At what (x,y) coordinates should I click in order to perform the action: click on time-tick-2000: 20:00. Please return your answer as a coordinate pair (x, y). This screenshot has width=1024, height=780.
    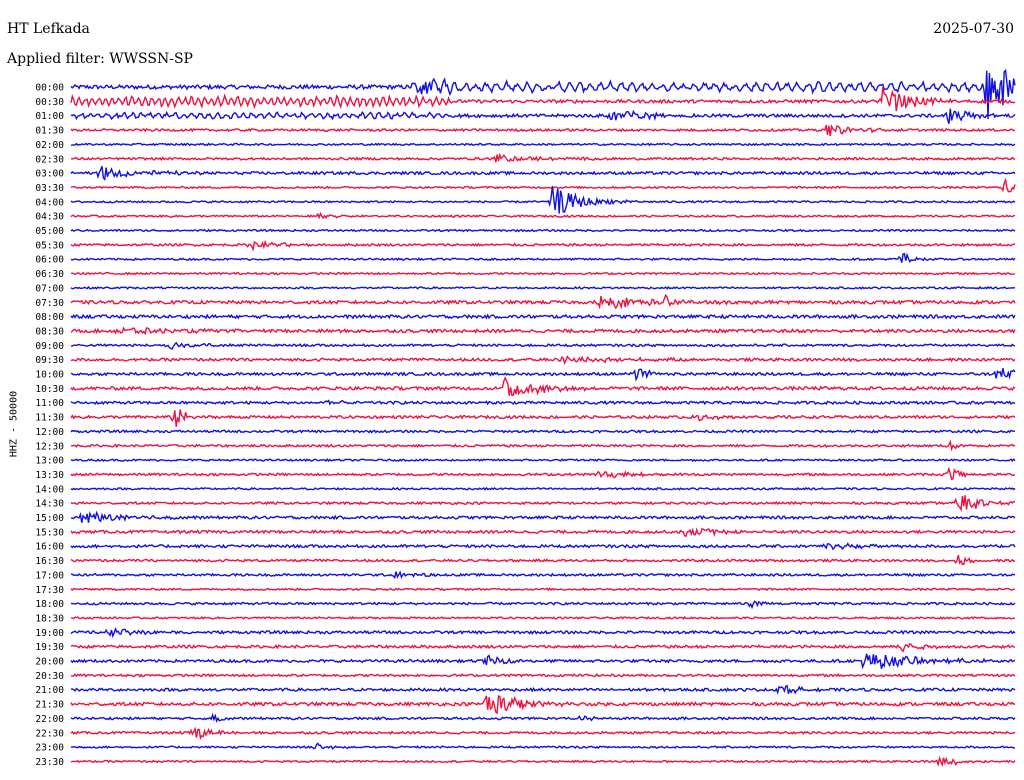
    Looking at the image, I should click on (49, 662).